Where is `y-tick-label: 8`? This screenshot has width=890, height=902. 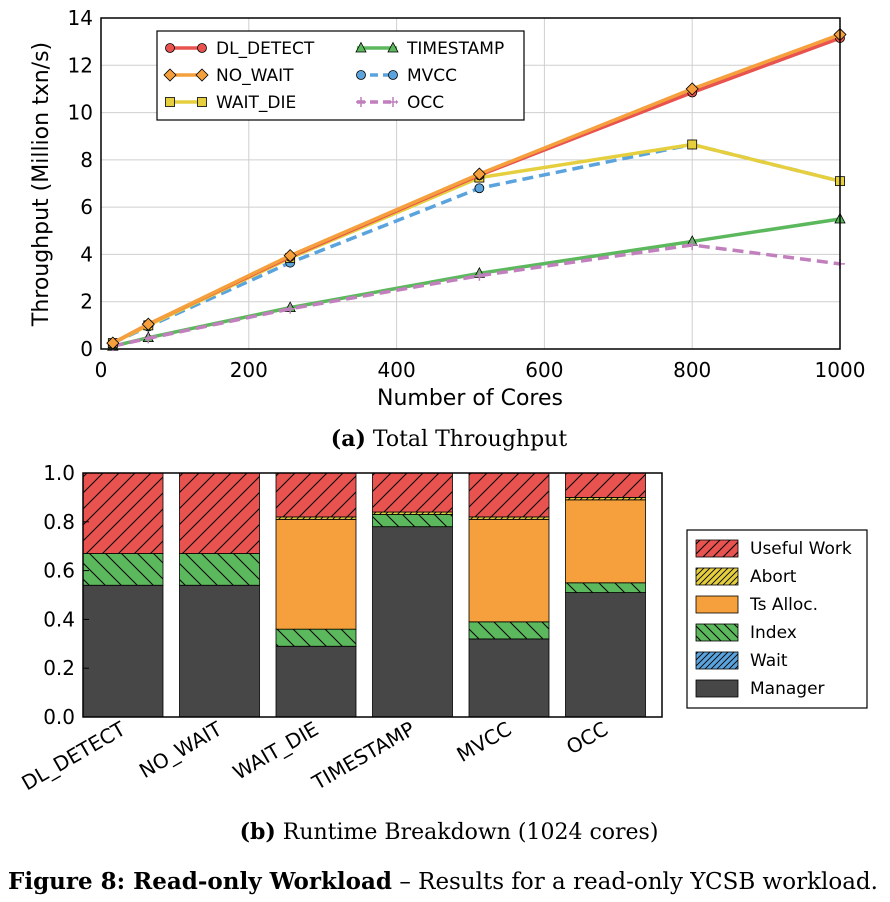
y-tick-label: 8 is located at coordinates (86, 160).